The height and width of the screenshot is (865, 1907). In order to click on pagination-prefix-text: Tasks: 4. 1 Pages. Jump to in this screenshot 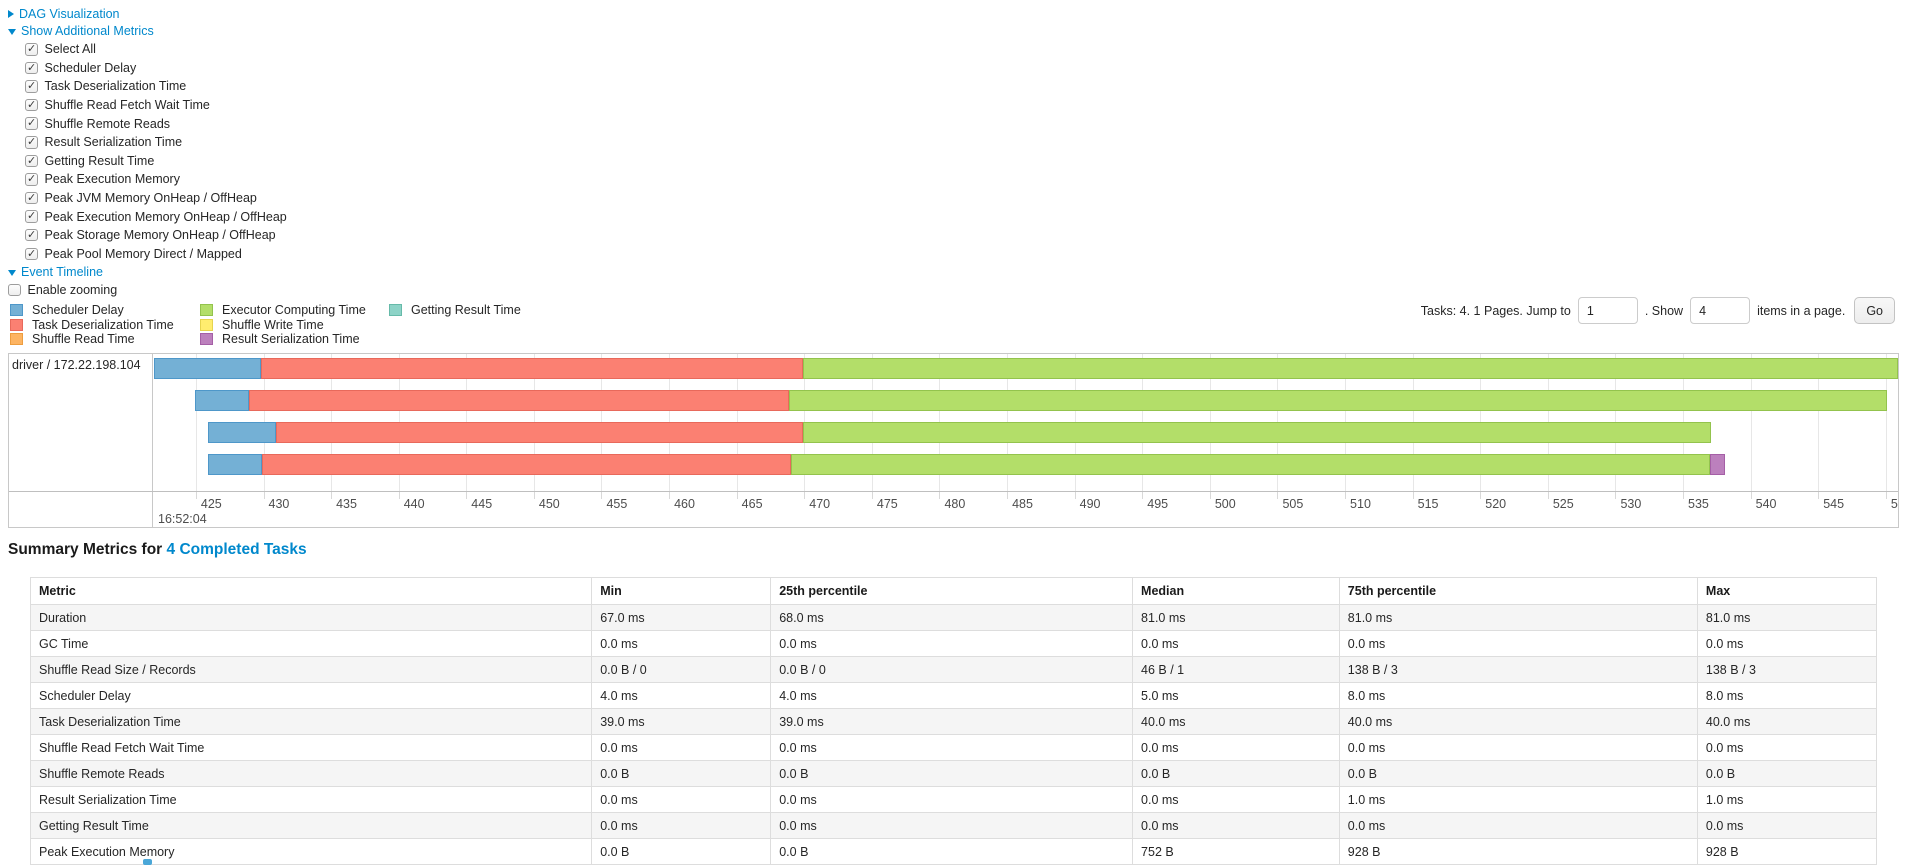, I will do `click(1495, 310)`.